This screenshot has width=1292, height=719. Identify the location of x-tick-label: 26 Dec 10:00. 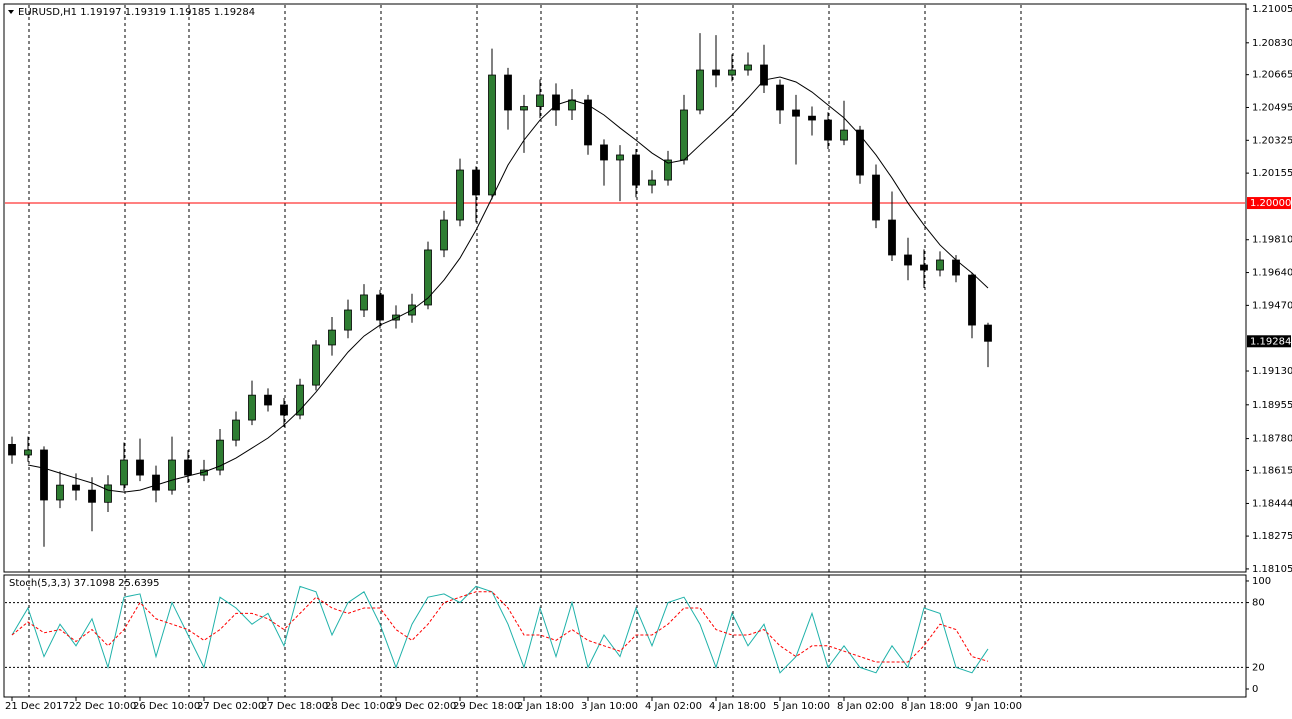
(166, 706).